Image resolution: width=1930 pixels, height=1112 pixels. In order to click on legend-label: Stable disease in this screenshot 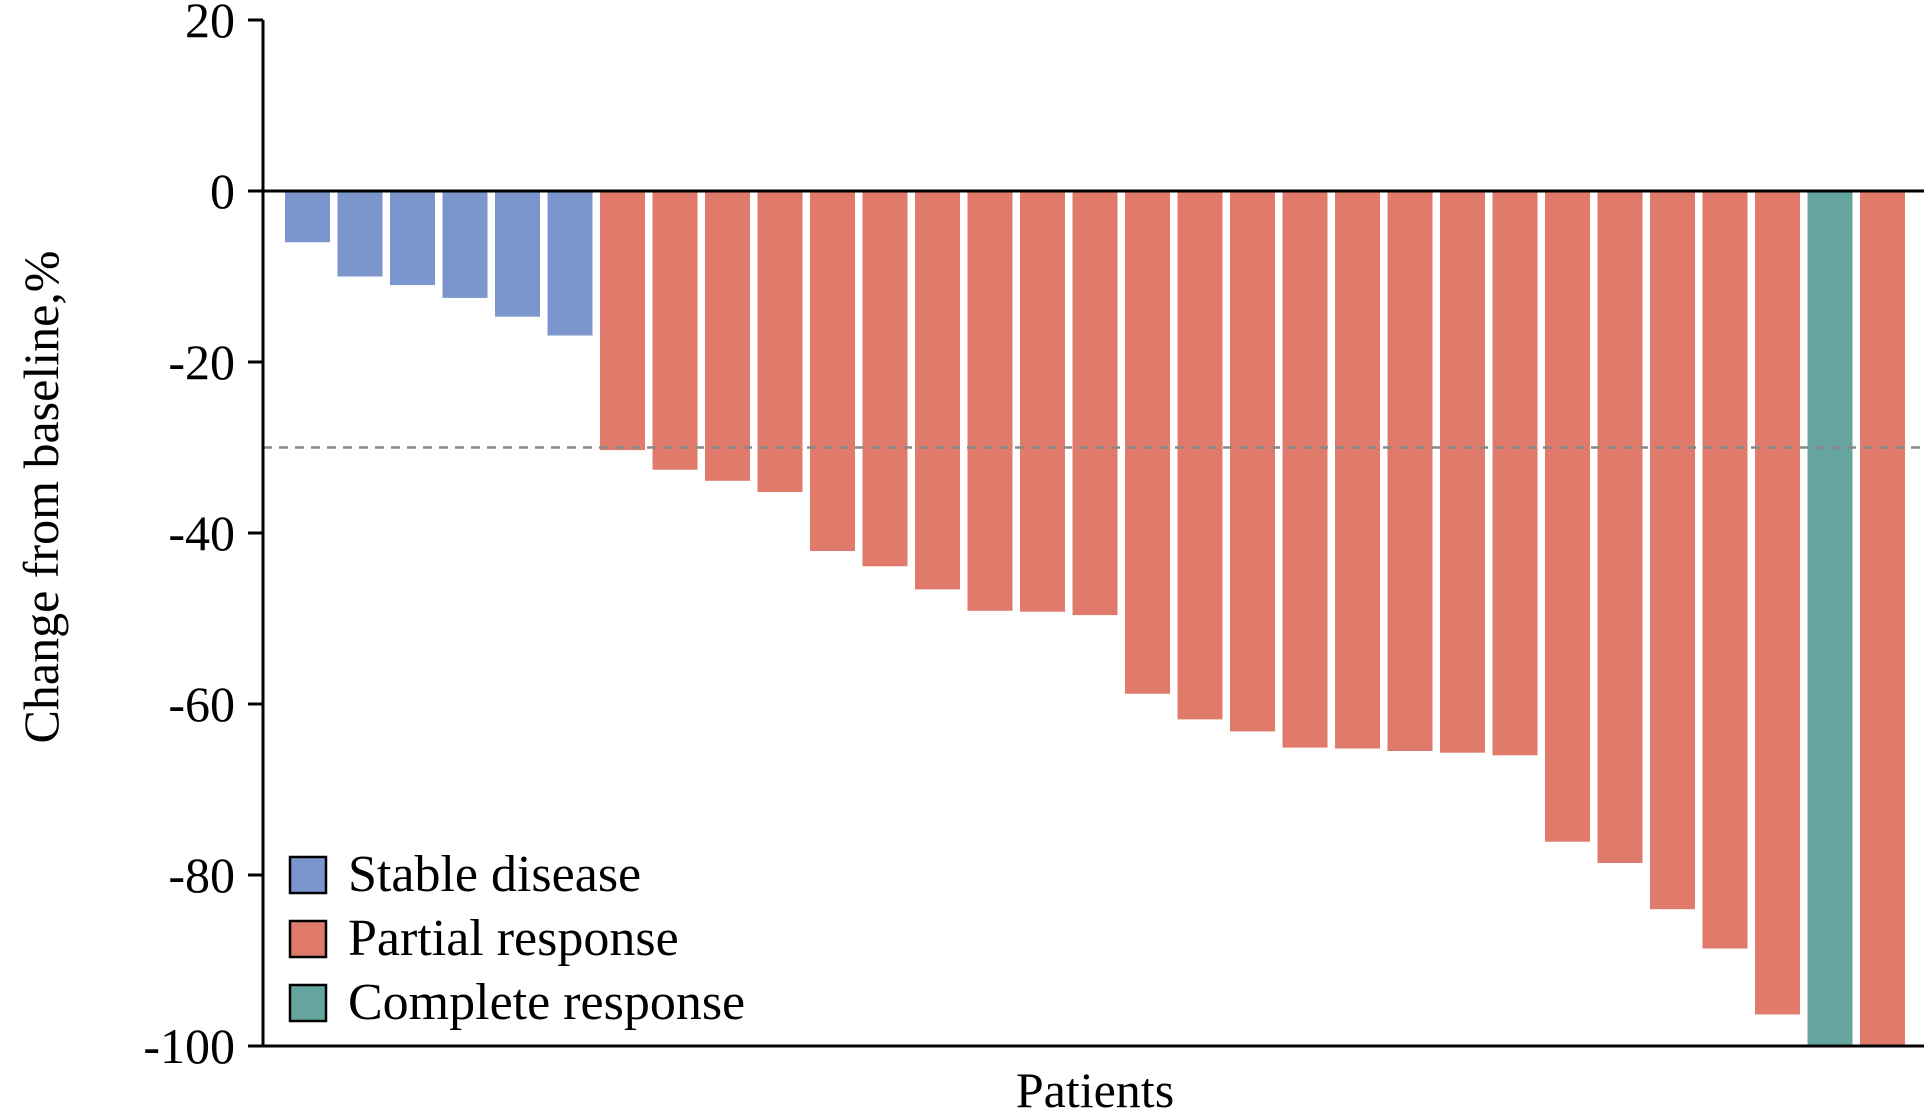, I will do `click(494, 874)`.